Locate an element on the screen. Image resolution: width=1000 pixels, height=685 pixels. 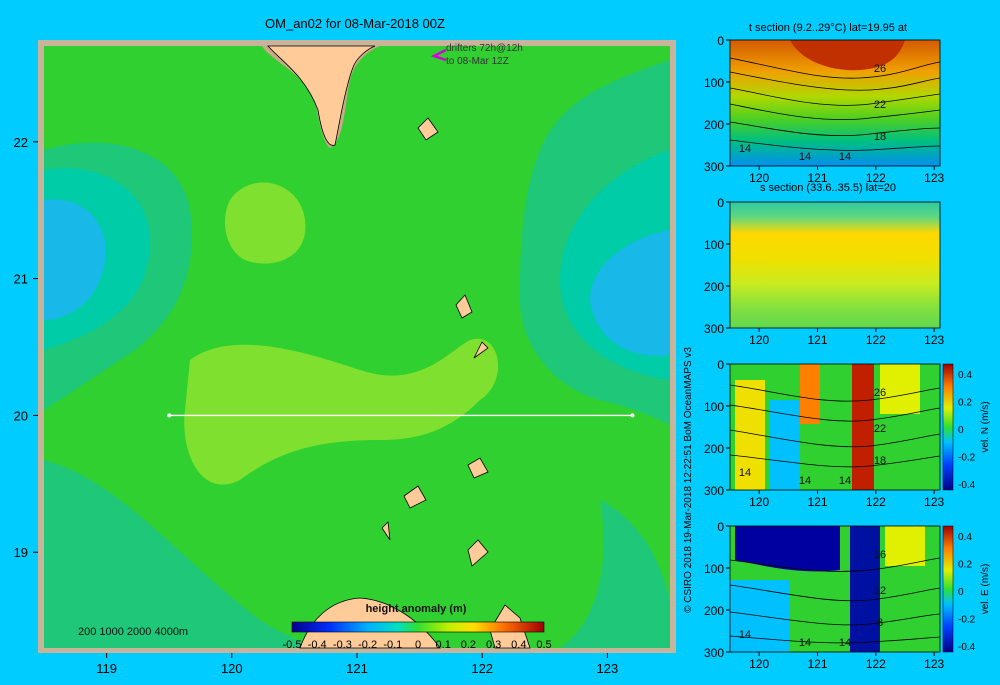
transect-line is located at coordinates (401, 415).